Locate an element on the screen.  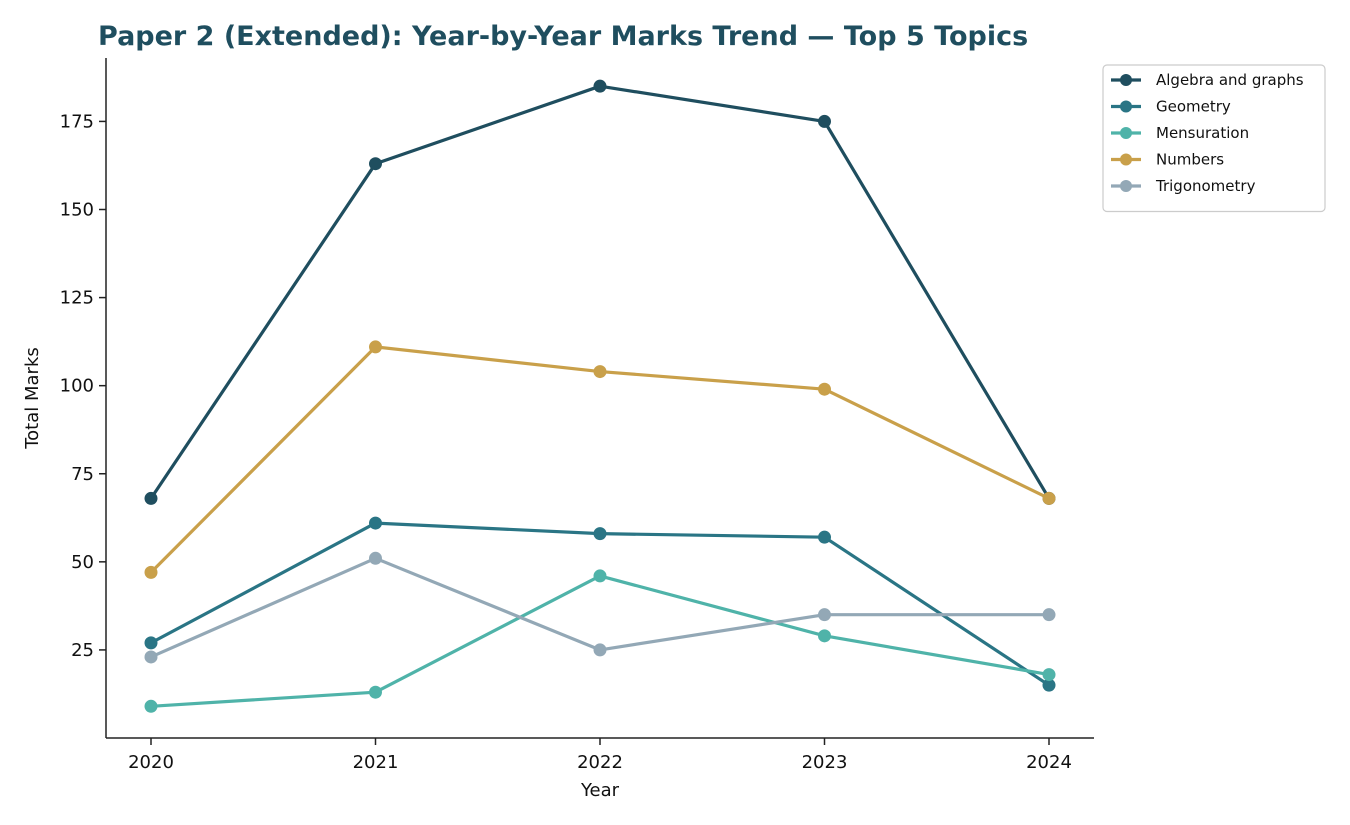
series-geometry is located at coordinates (600, 604).